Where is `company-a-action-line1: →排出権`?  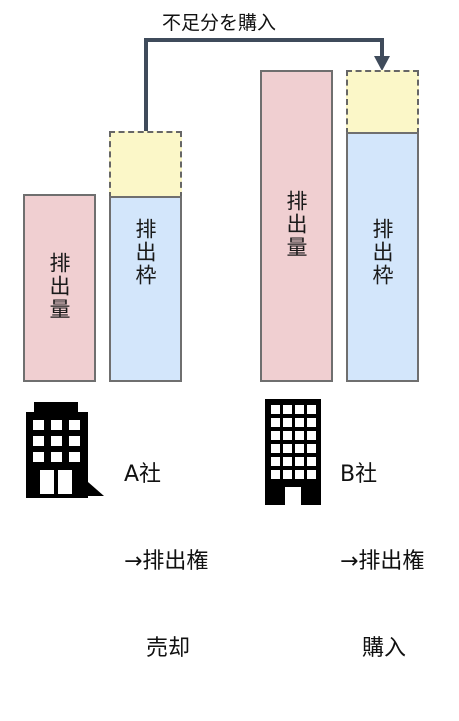 company-a-action-line1: →排出権 is located at coordinates (166, 561).